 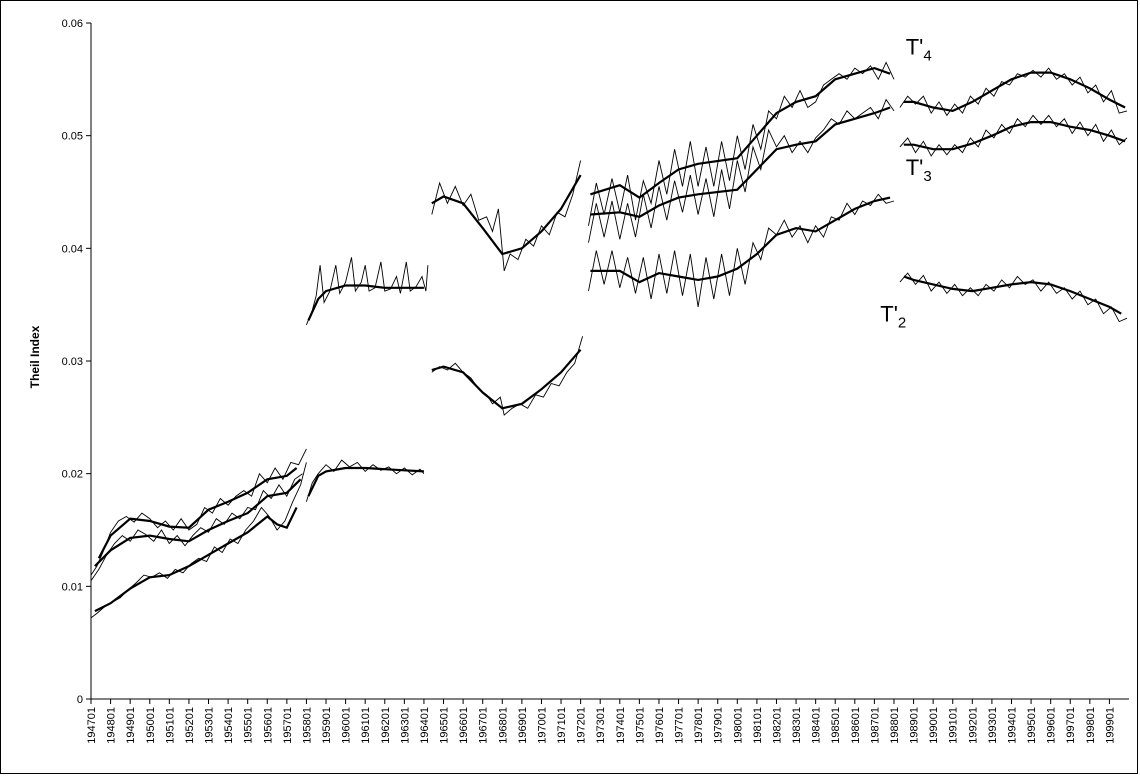 What do you see at coordinates (699, 725) in the screenshot?
I see `x-tick-label: 197801` at bounding box center [699, 725].